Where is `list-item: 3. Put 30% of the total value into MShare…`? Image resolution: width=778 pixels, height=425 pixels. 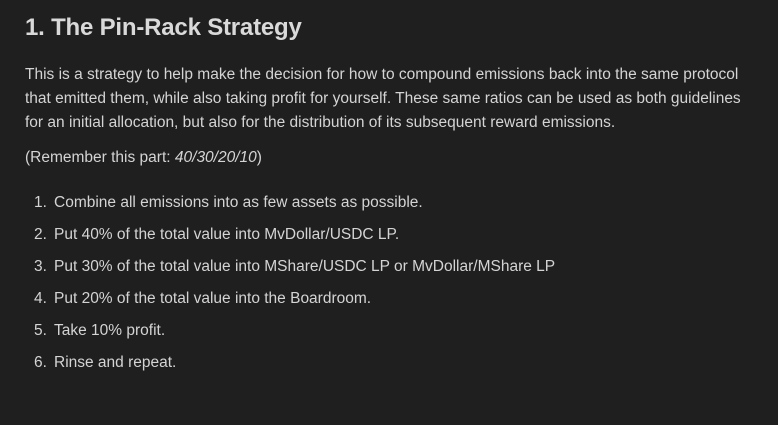 list-item: 3. Put 30% of the total value into MShare… is located at coordinates (394, 267).